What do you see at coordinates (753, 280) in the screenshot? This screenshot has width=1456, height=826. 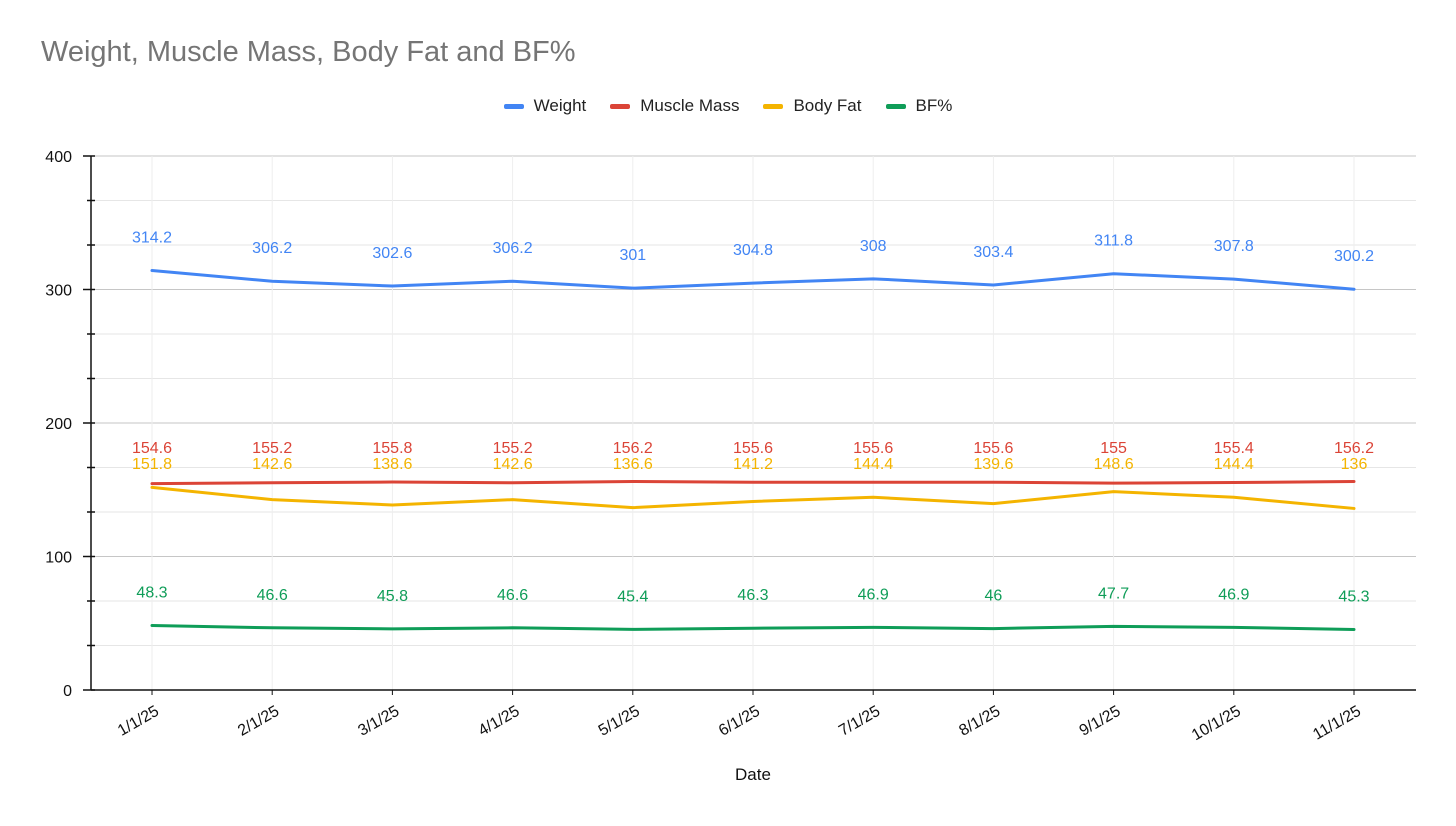 I see `series-line-weight` at bounding box center [753, 280].